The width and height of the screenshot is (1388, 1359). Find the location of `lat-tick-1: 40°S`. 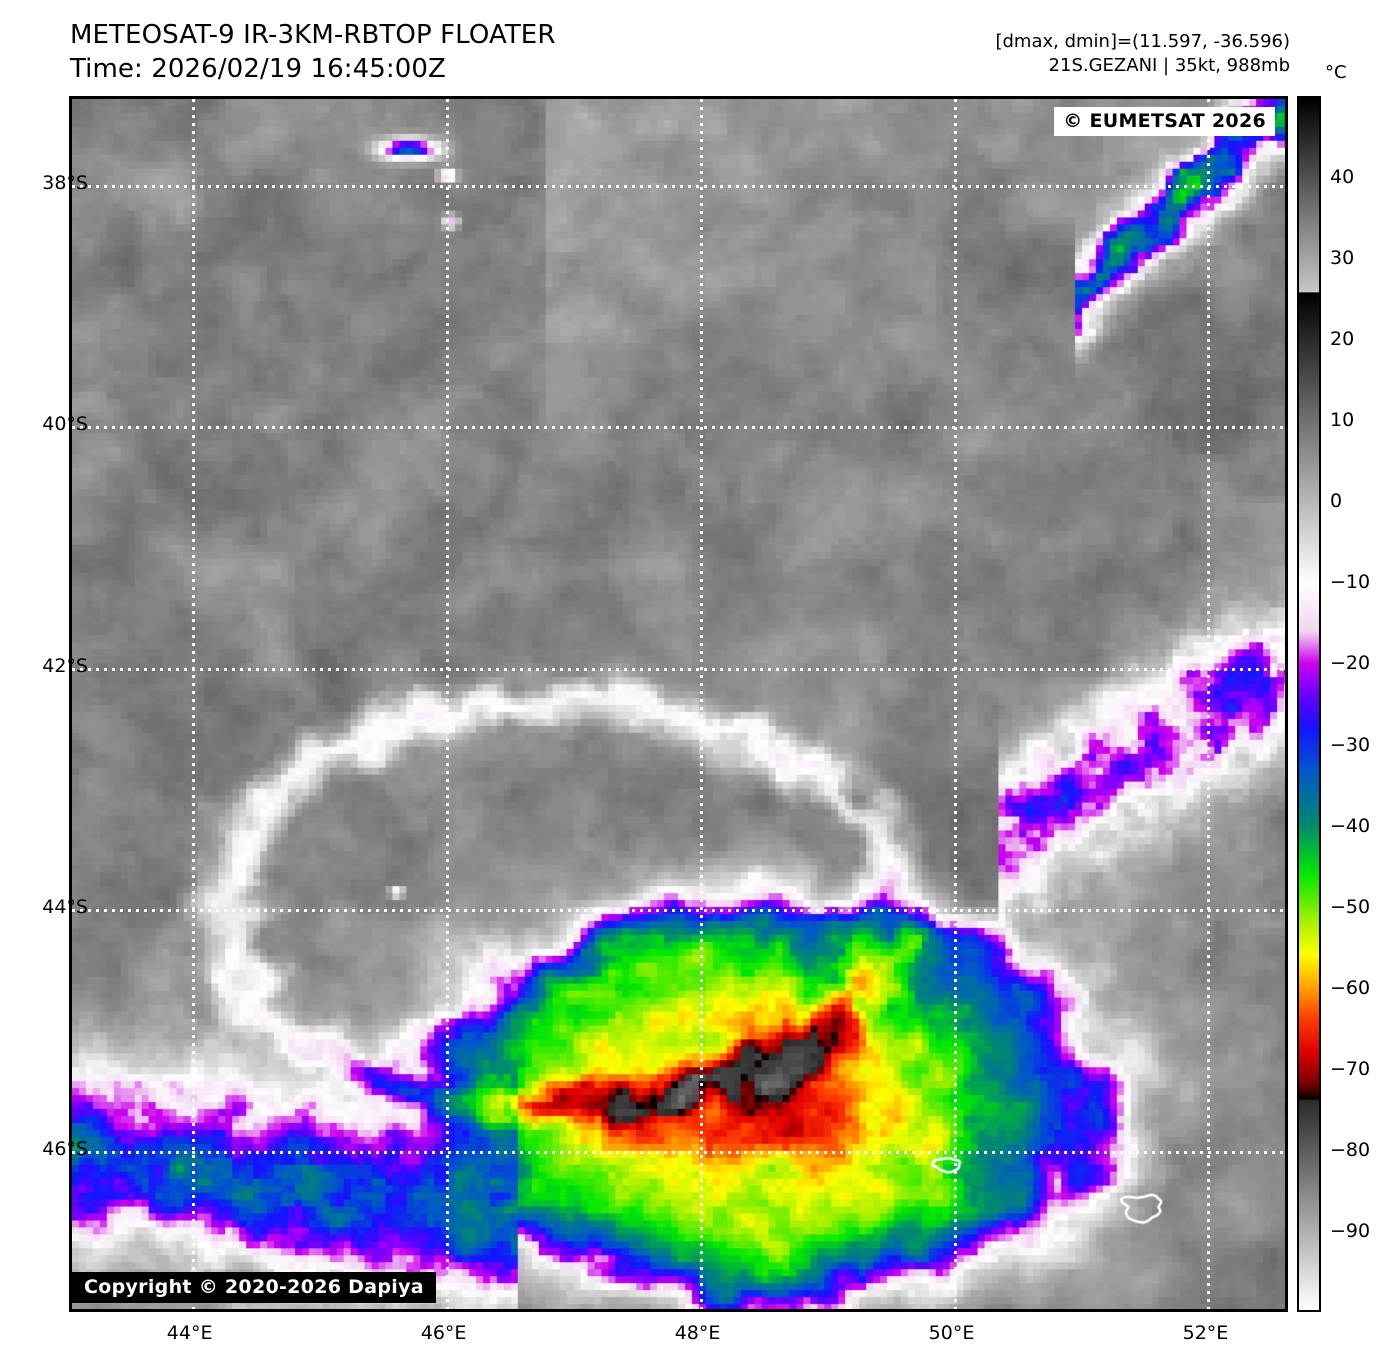

lat-tick-1: 40°S is located at coordinates (65, 424).